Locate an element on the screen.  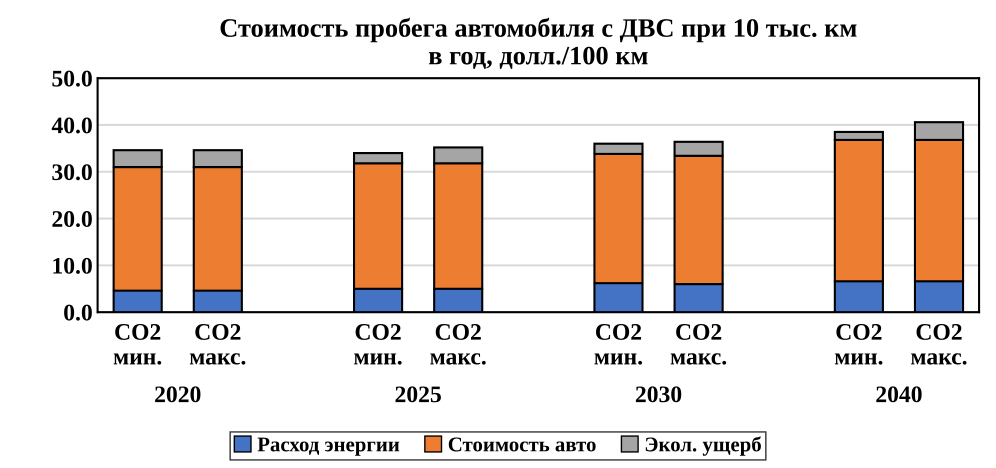
legend-label: Стоимость авто is located at coordinates (522, 444).